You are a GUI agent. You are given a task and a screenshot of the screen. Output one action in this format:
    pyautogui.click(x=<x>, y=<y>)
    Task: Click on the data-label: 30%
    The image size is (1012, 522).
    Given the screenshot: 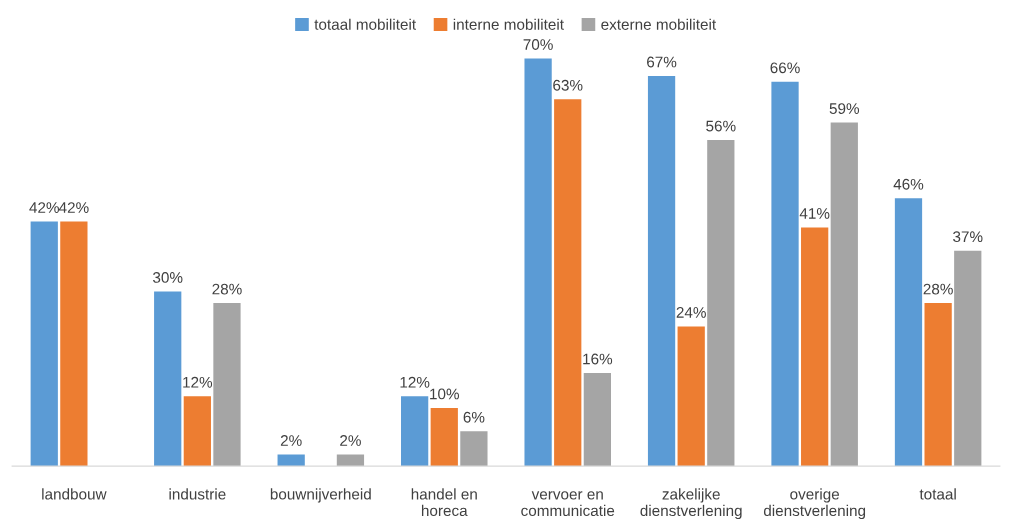 What is the action you would take?
    pyautogui.click(x=168, y=277)
    